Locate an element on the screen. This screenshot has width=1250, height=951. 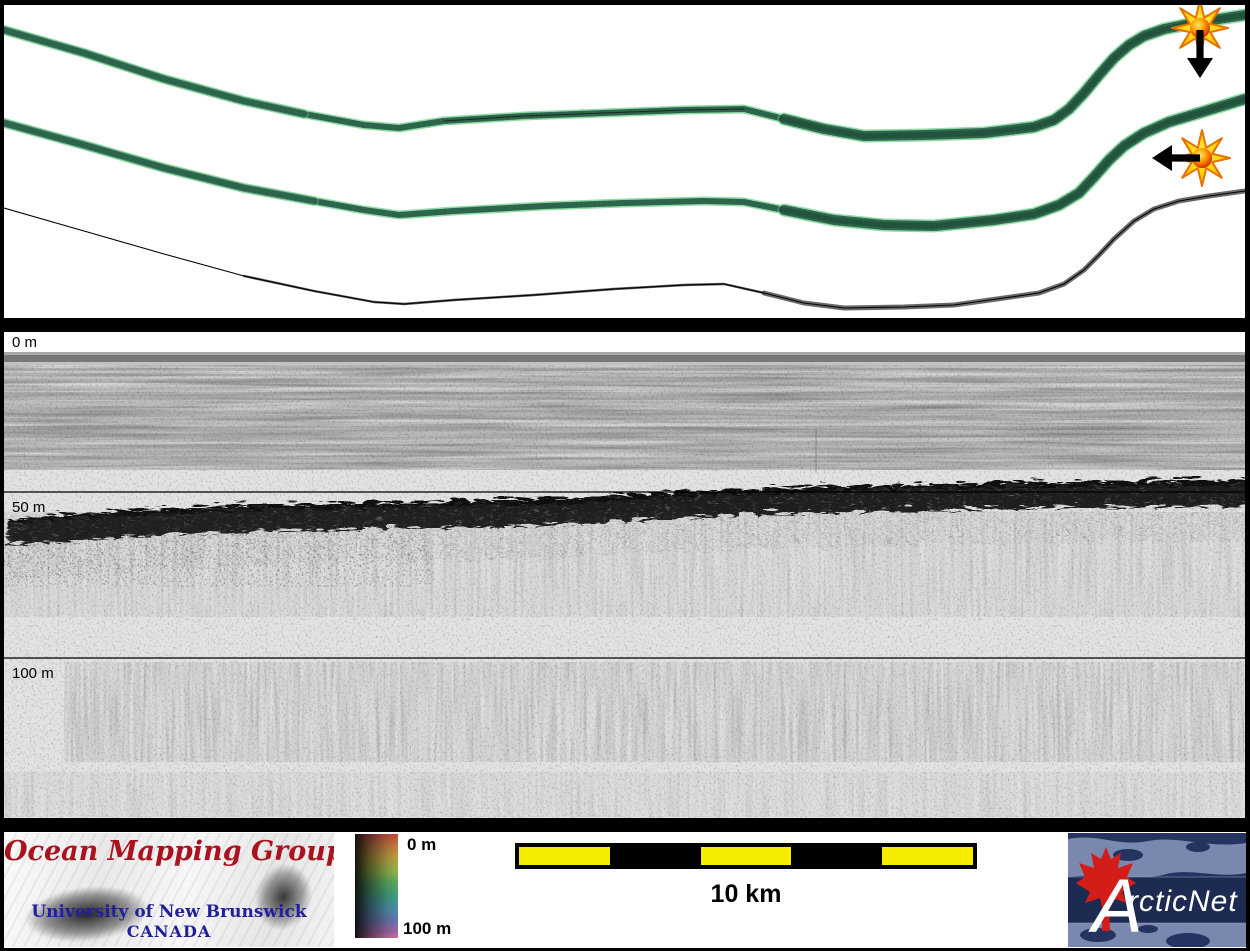
map-scale-bar is located at coordinates (746, 856).